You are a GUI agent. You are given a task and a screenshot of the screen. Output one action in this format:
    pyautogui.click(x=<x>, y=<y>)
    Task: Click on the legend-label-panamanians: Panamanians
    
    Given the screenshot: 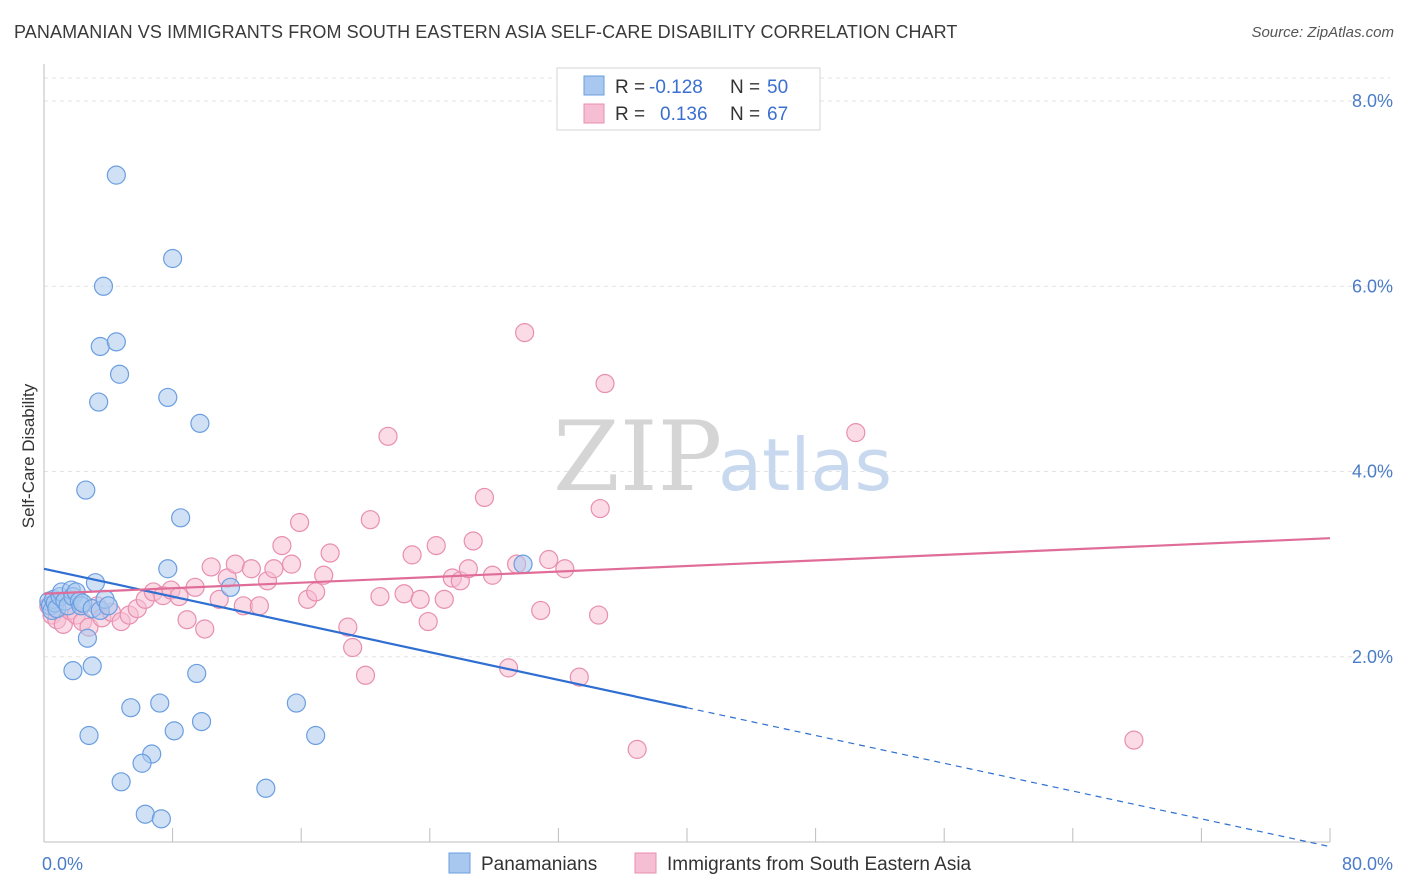 What is the action you would take?
    pyautogui.click(x=539, y=864)
    